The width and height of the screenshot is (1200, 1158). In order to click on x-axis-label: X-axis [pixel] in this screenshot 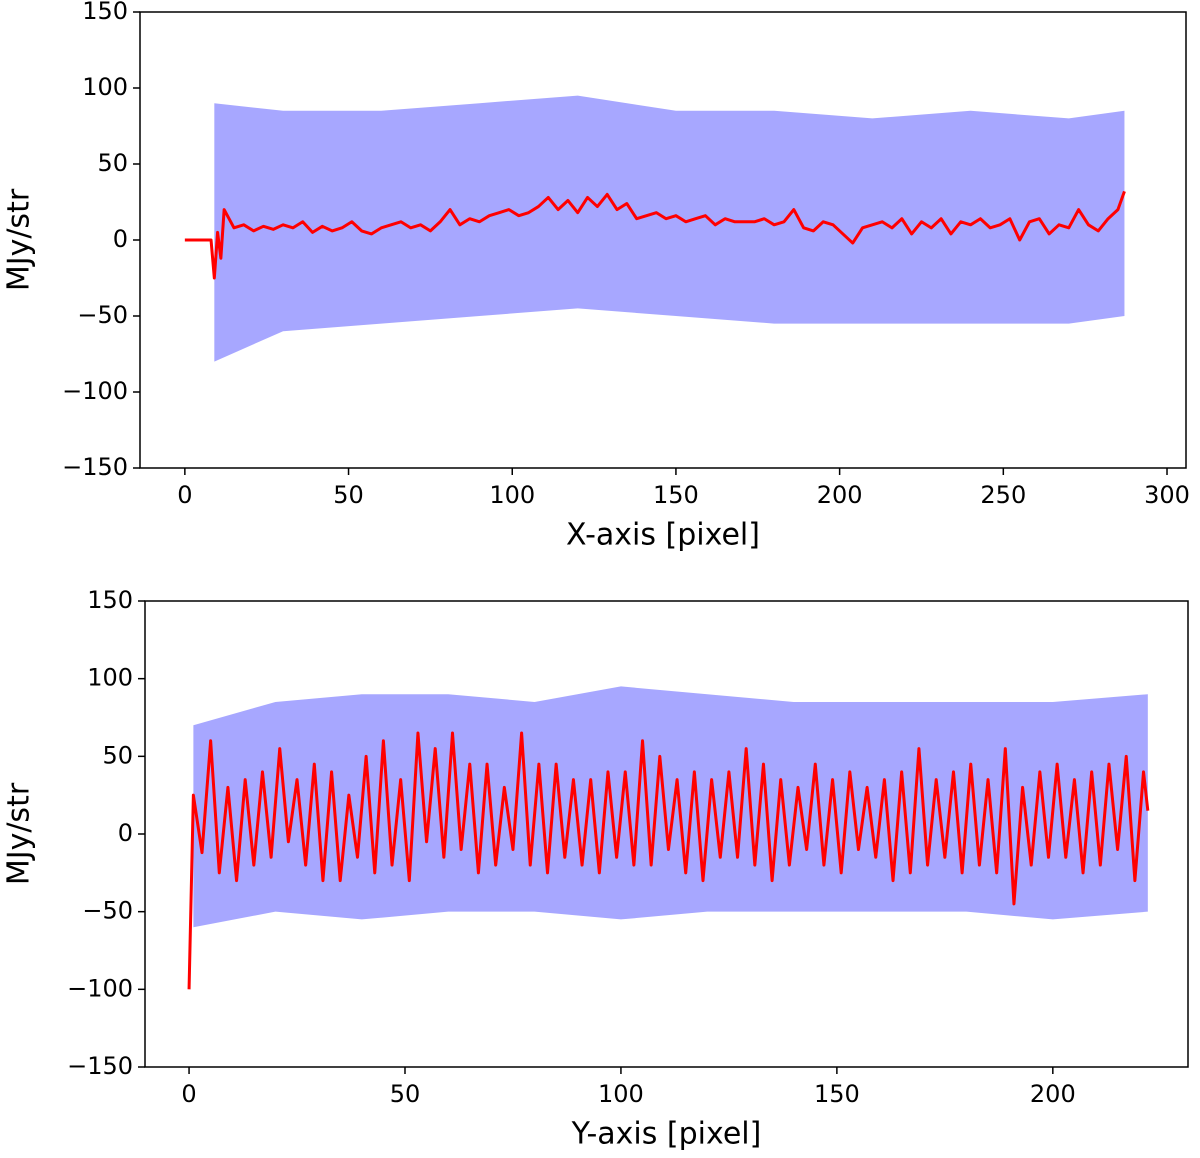, I will do `click(663, 535)`.